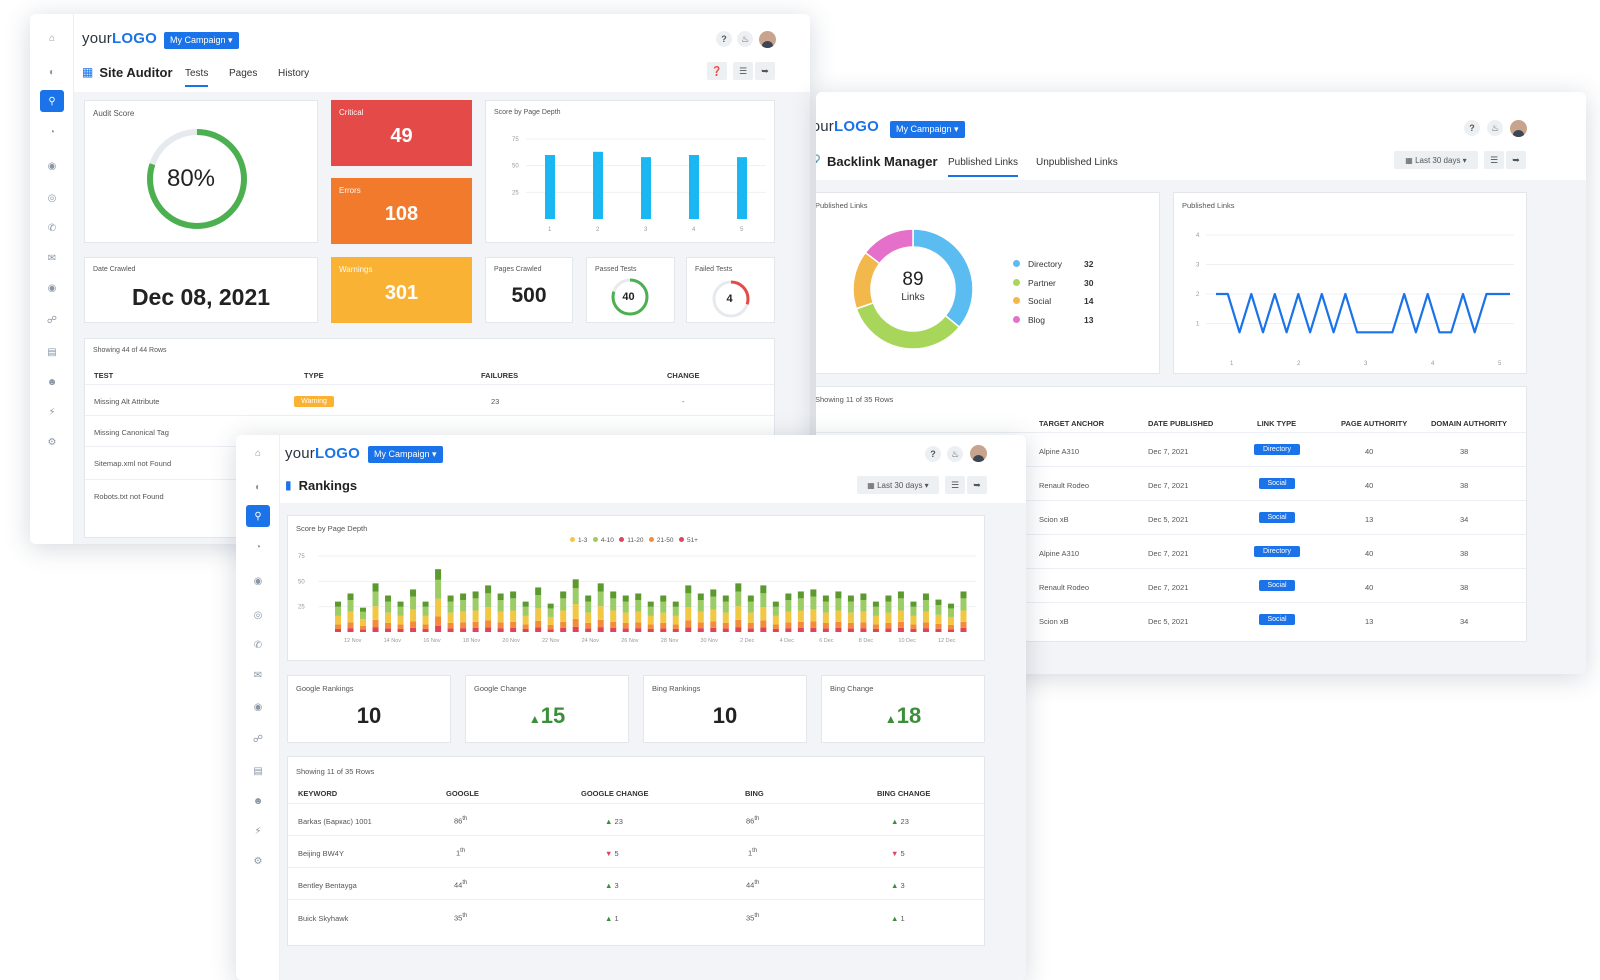  What do you see at coordinates (754, 793) in the screenshot?
I see `col-bing: BING` at bounding box center [754, 793].